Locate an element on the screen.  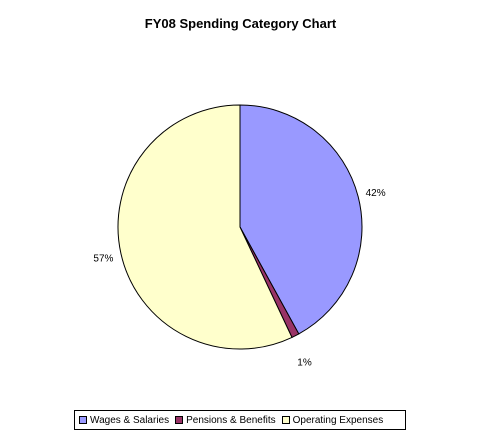
pie-data-label: 42% is located at coordinates (376, 193).